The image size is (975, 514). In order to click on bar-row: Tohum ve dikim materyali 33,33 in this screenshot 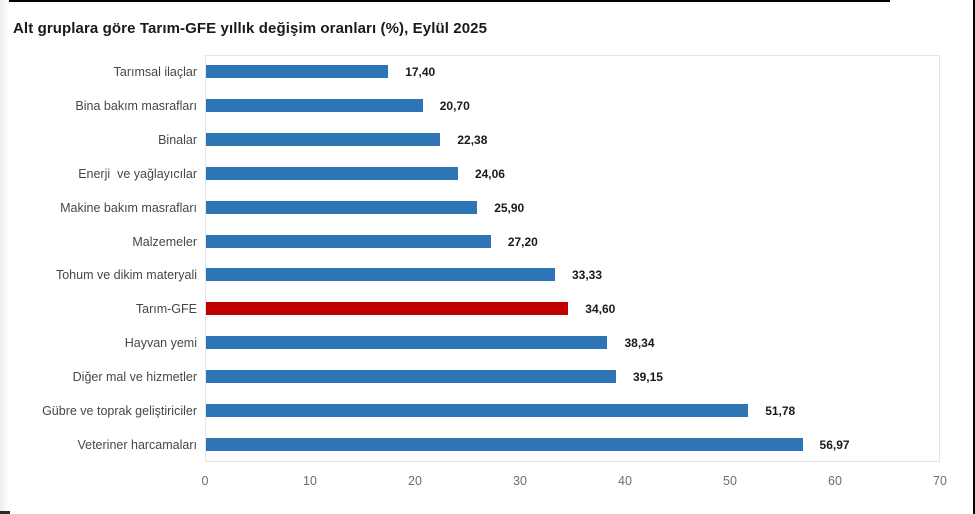, I will do `click(487, 275)`.